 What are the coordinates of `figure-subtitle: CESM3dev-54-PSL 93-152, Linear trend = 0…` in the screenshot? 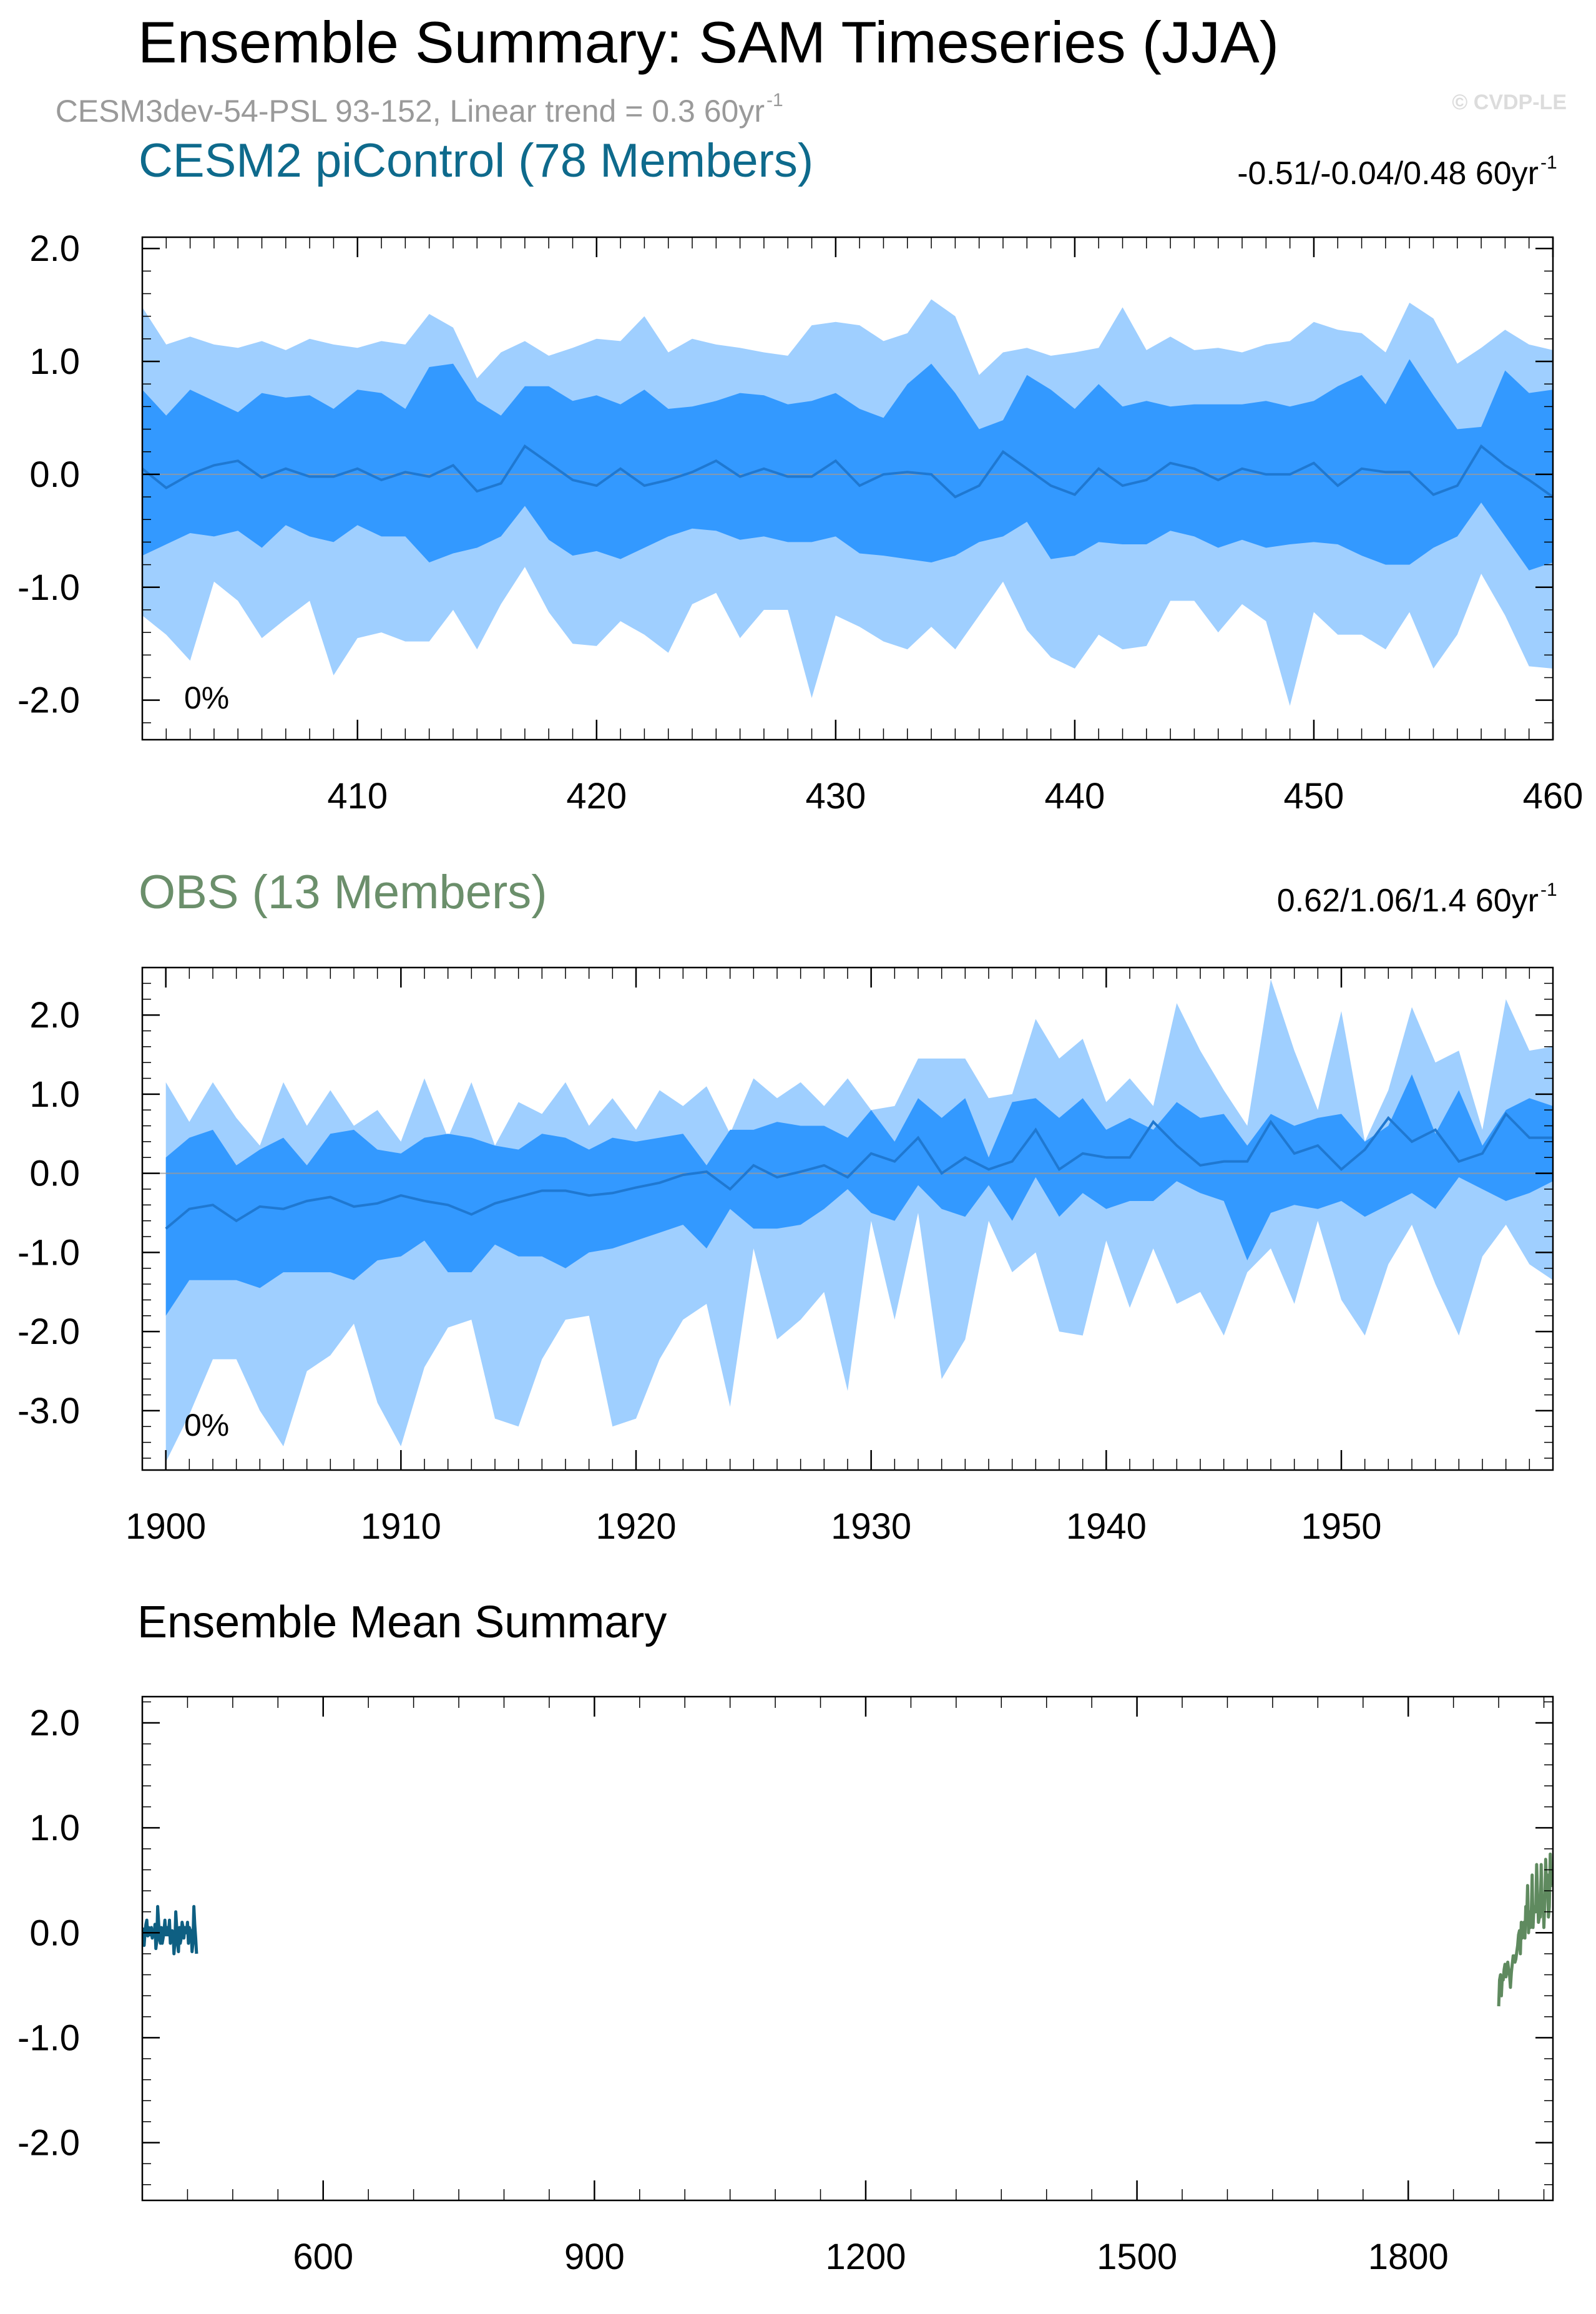 It's located at (410, 111).